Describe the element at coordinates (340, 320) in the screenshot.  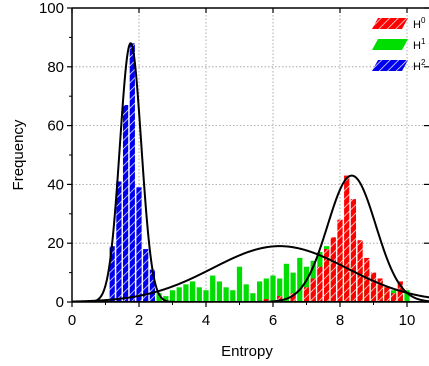
I see `x-tick-label: 8` at that location.